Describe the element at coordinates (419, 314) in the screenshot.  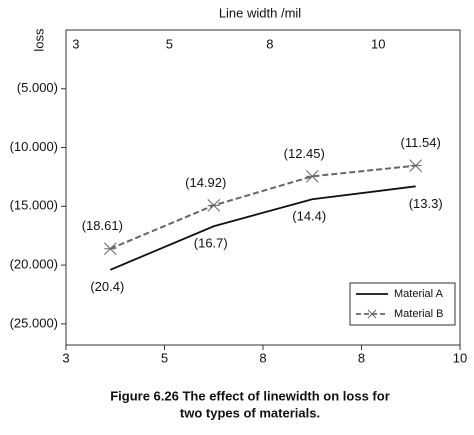
I see `legend-label: Material B` at that location.